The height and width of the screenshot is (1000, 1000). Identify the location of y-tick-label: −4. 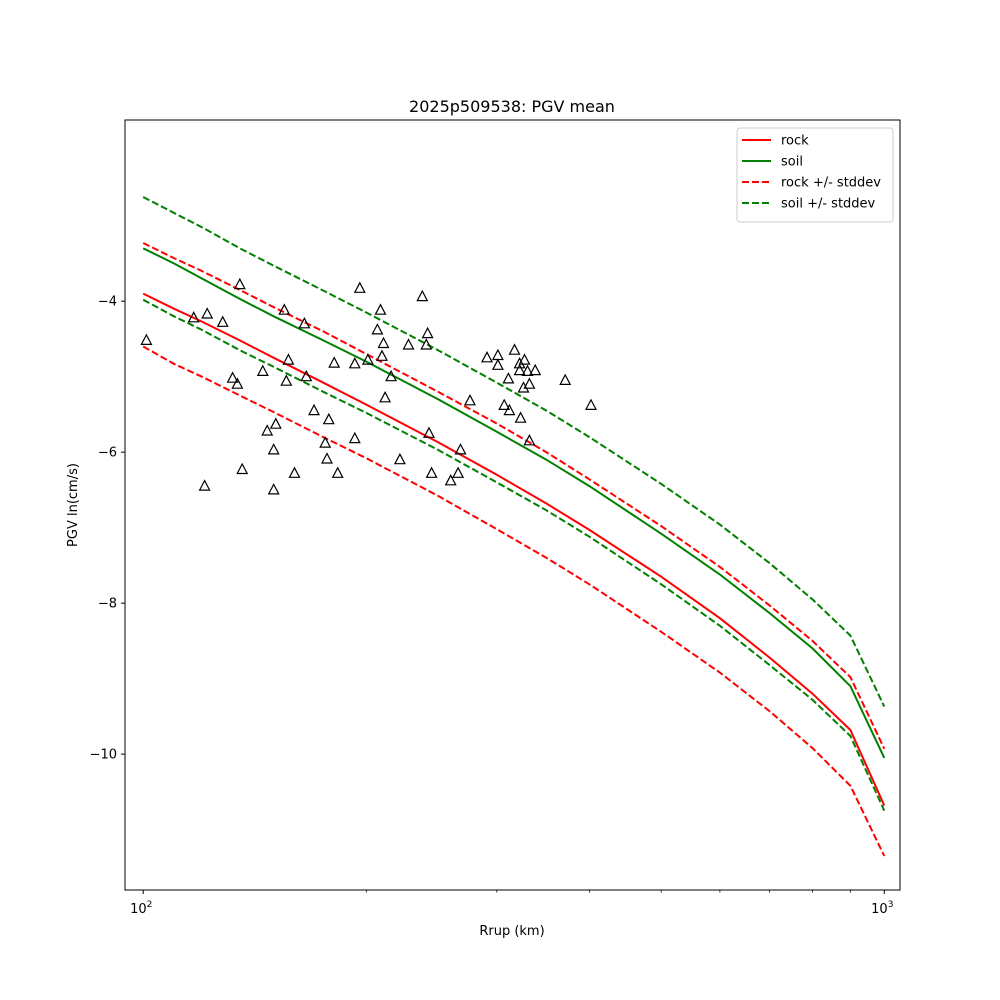
(107, 302).